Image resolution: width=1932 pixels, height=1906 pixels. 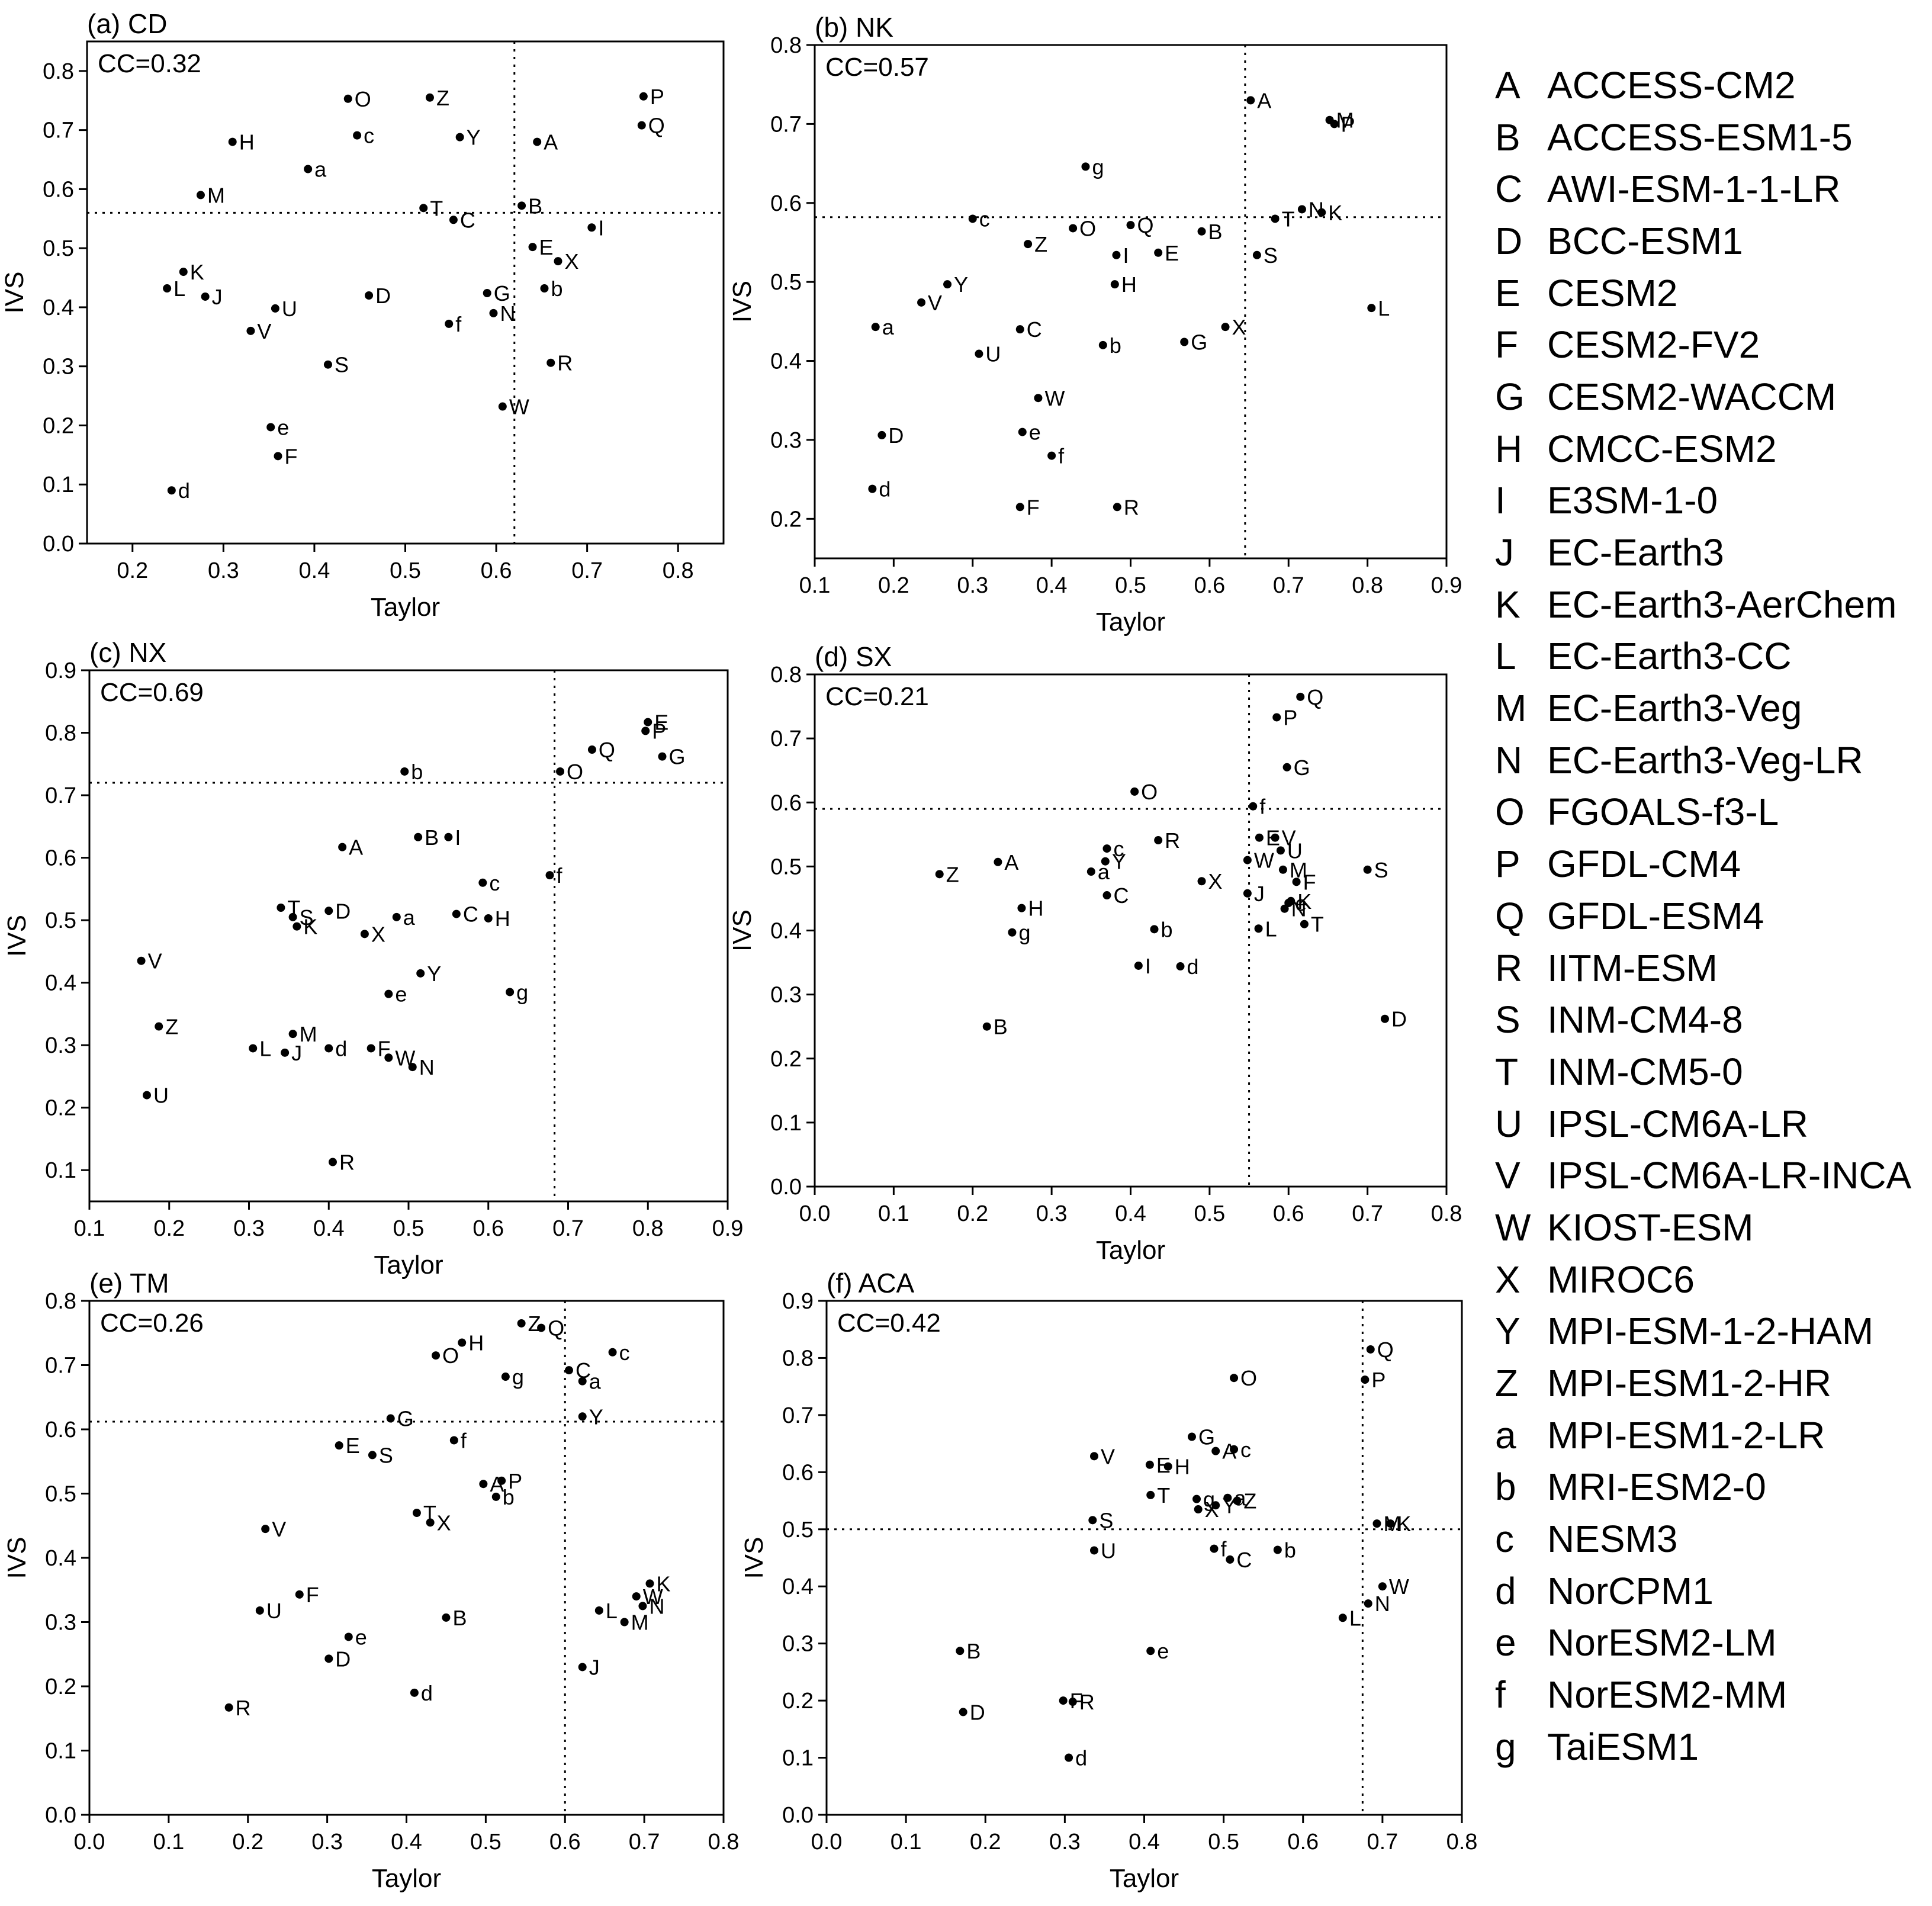 What do you see at coordinates (728, 1228) in the screenshot?
I see `x-tick-label: 0.9` at bounding box center [728, 1228].